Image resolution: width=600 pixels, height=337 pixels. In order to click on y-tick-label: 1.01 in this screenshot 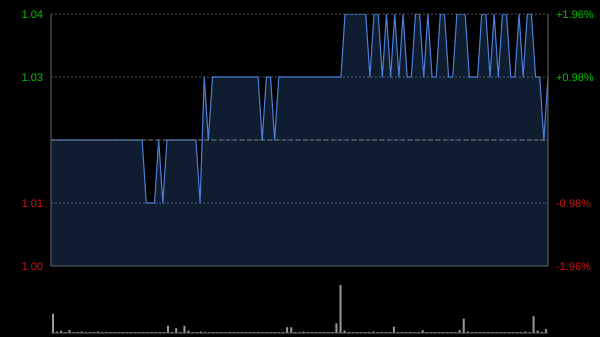, I will do `click(32, 204)`.